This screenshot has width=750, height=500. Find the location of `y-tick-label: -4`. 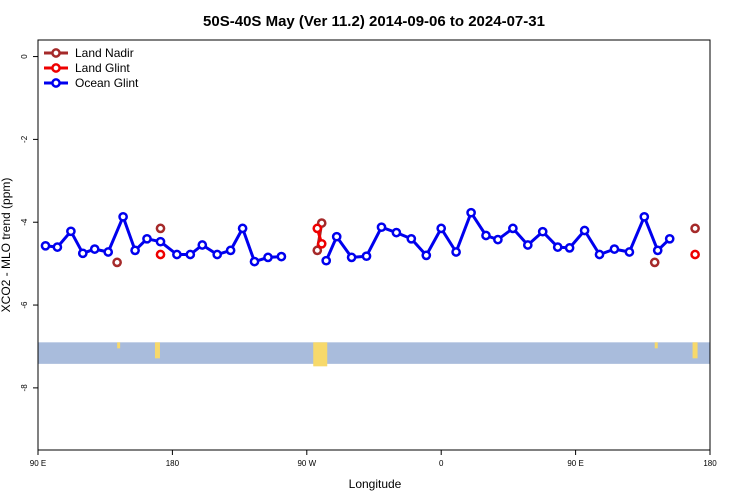

y-tick-label: -4 is located at coordinates (24, 222).